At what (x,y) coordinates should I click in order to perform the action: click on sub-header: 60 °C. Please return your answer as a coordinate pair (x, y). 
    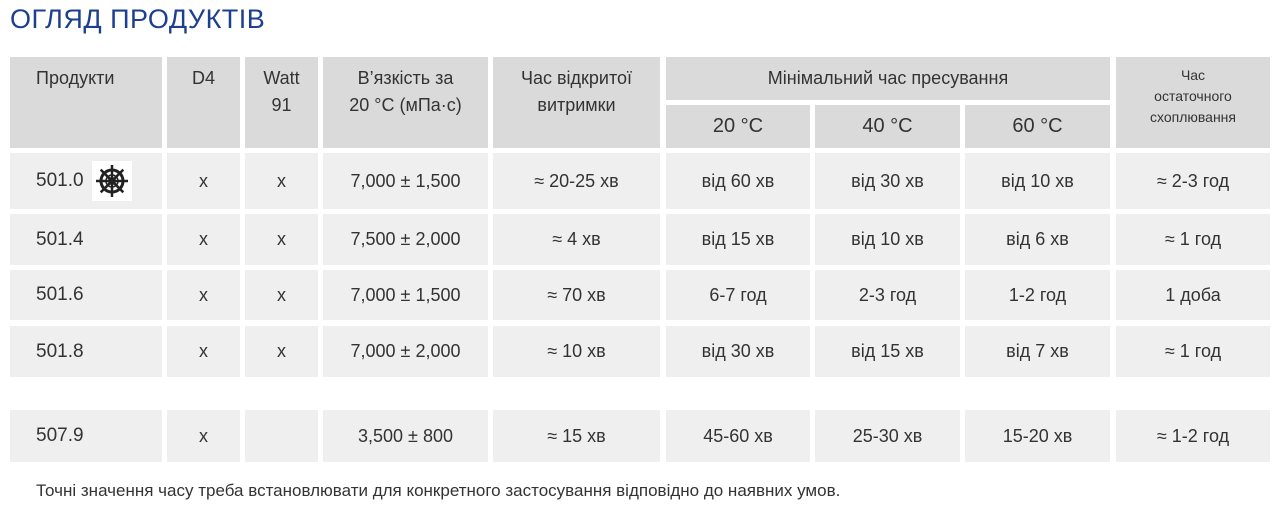
    Looking at the image, I should click on (1037, 126).